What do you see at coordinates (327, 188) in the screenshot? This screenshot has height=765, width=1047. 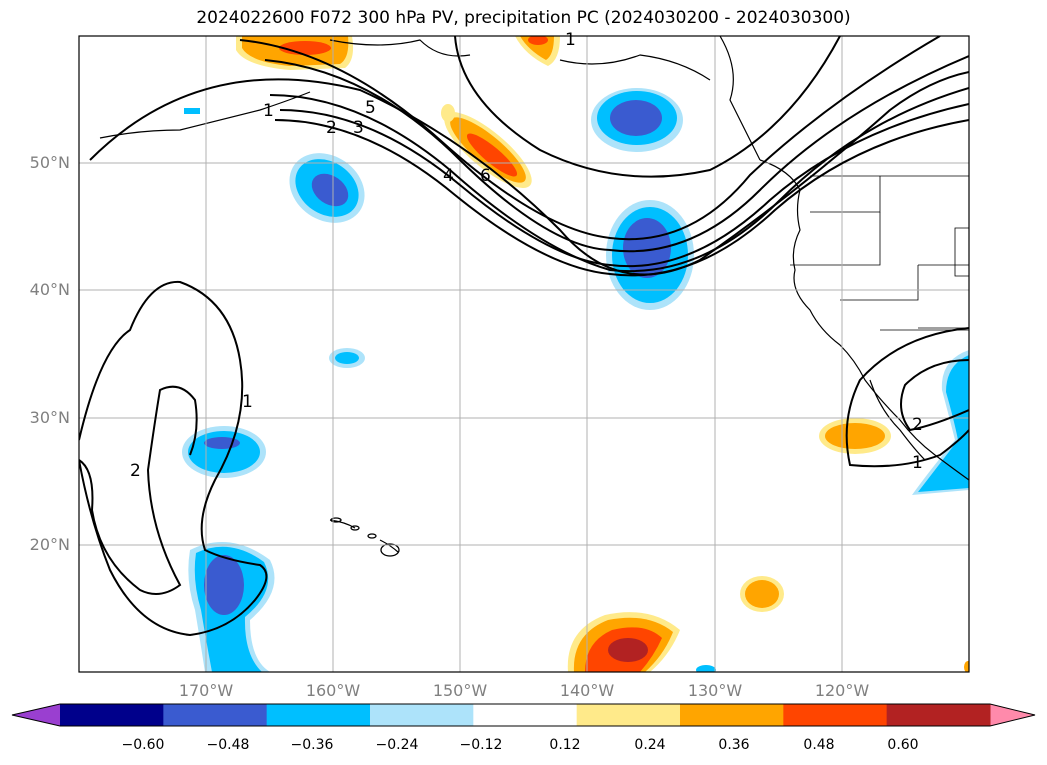 I see `precip-neg-midpacific` at bounding box center [327, 188].